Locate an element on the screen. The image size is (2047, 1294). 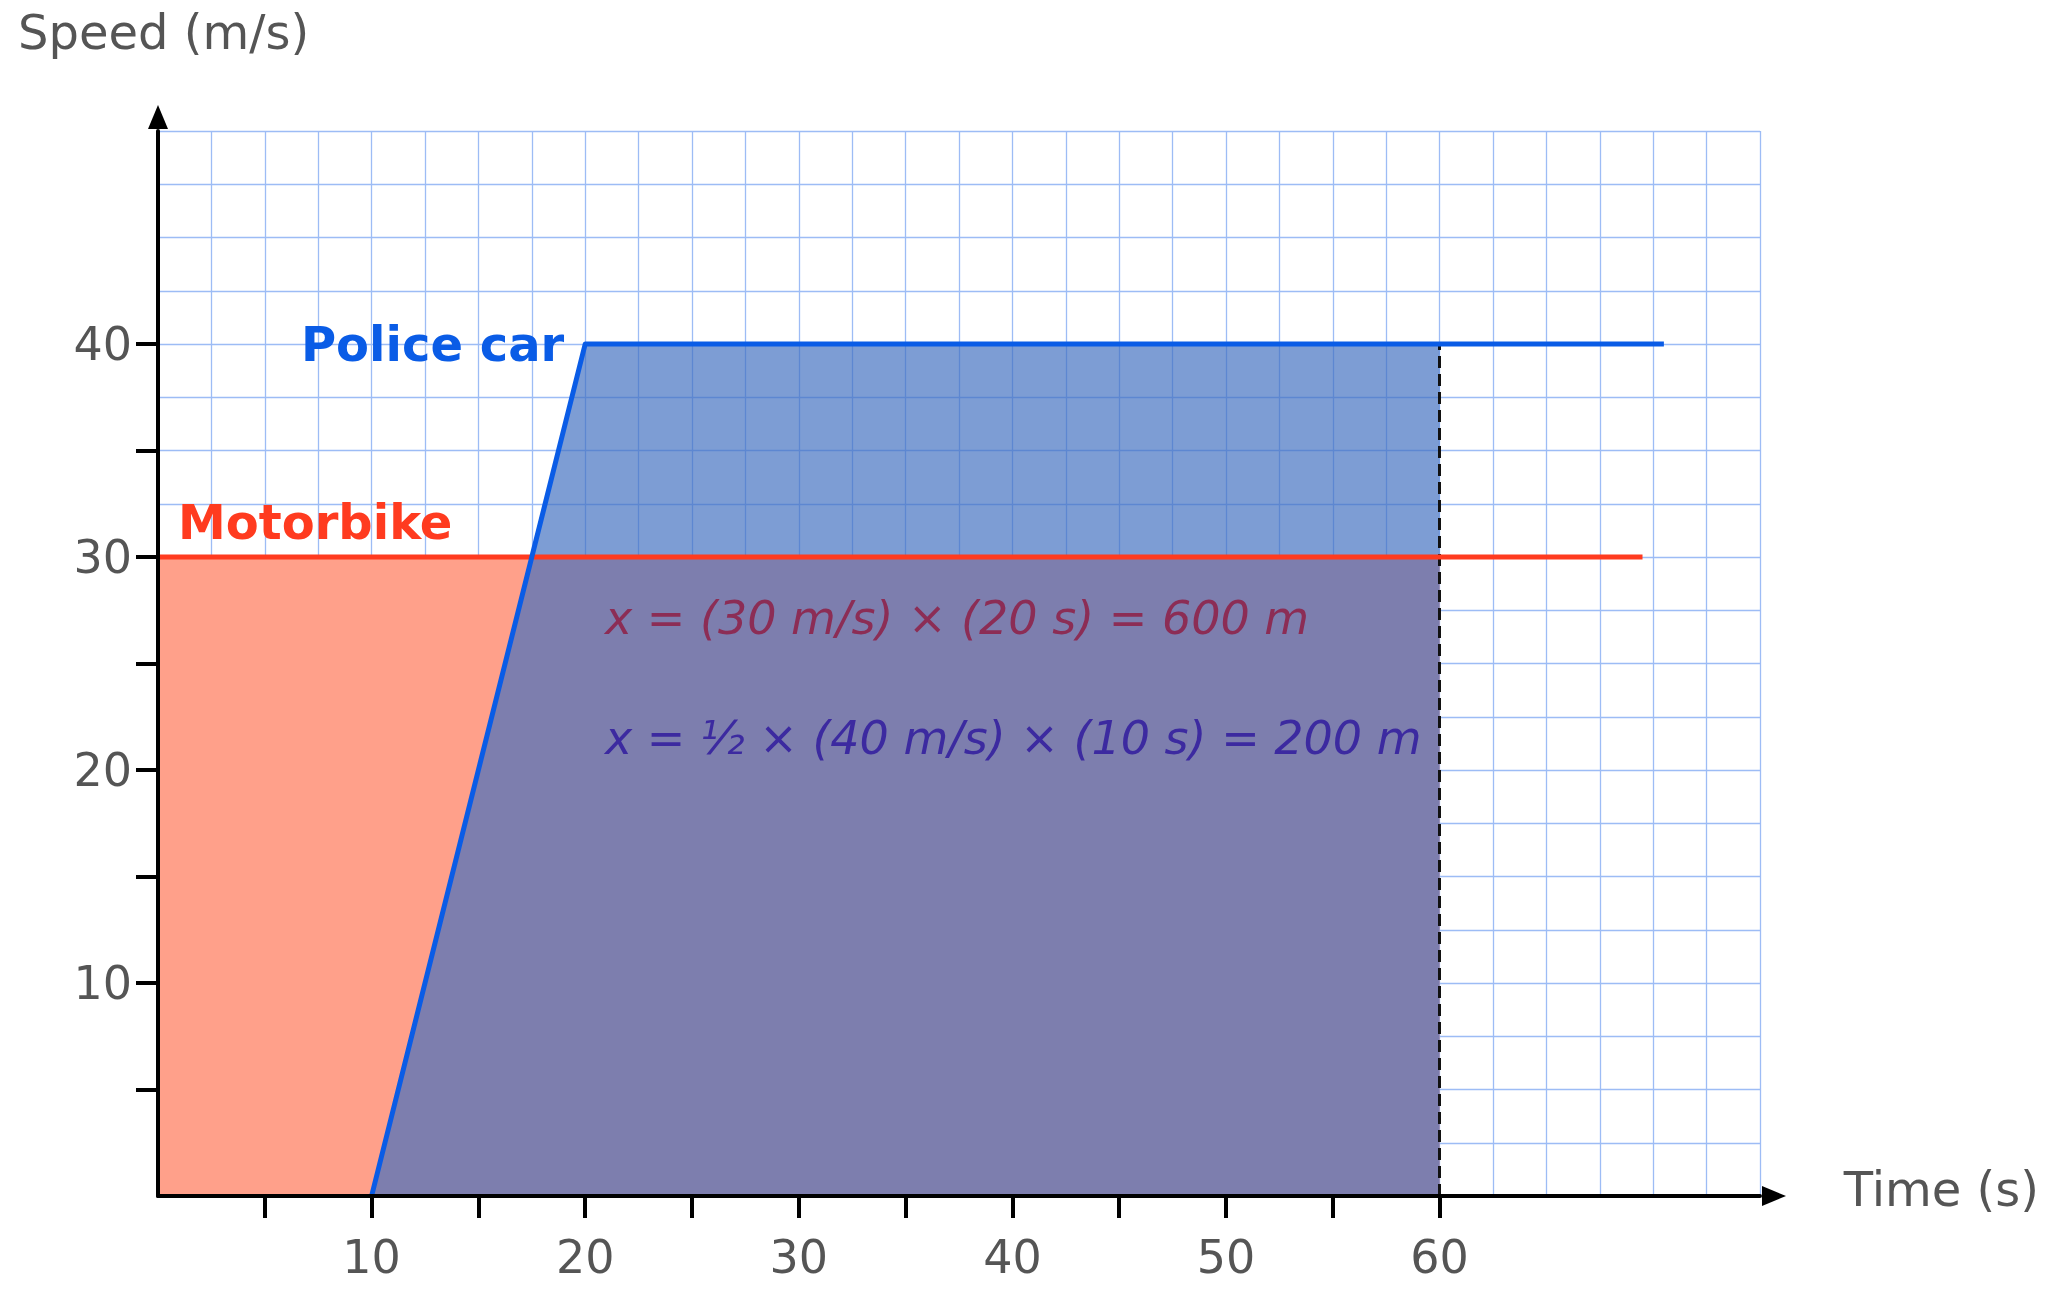
x-tick-label: 10 is located at coordinates (371, 1257).